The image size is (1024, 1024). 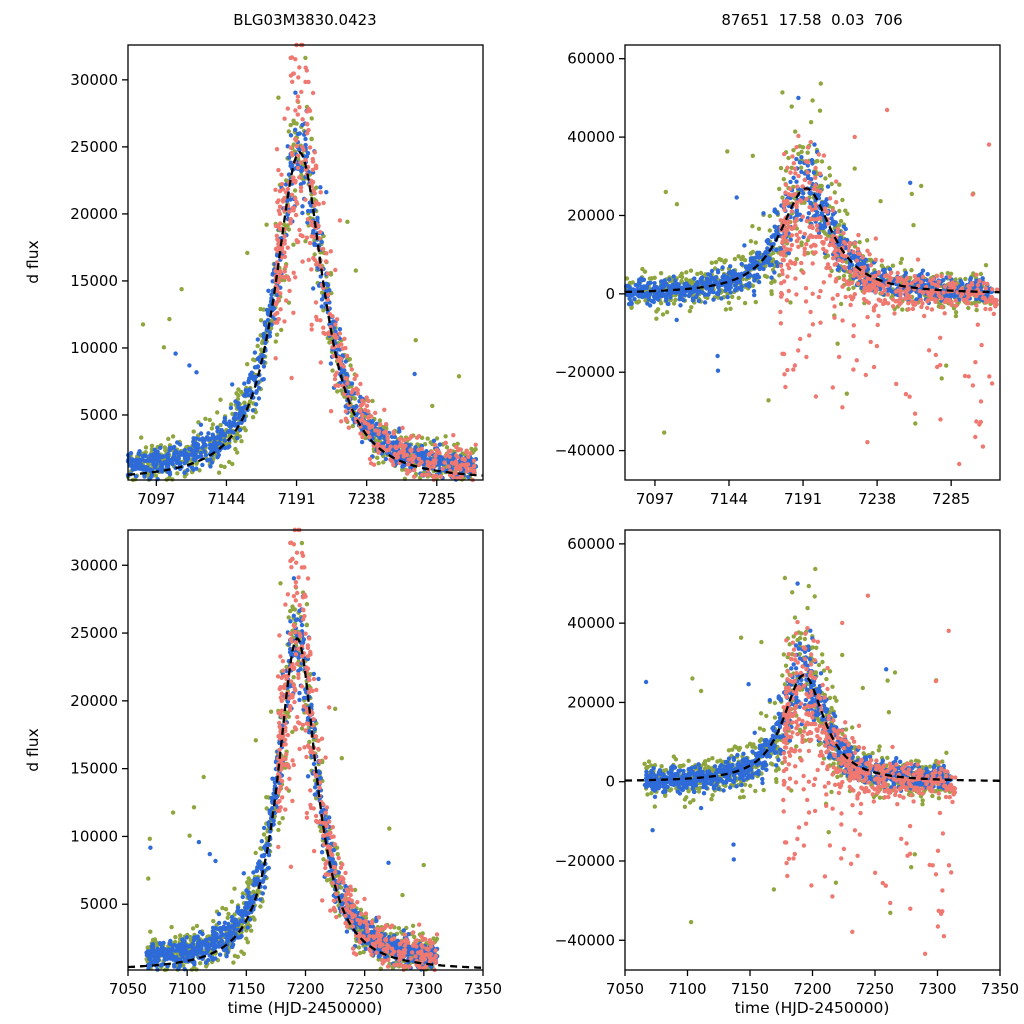 I want to click on x-axis-label-bottom-left: time (HJD-2450000), so click(x=305, y=1008).